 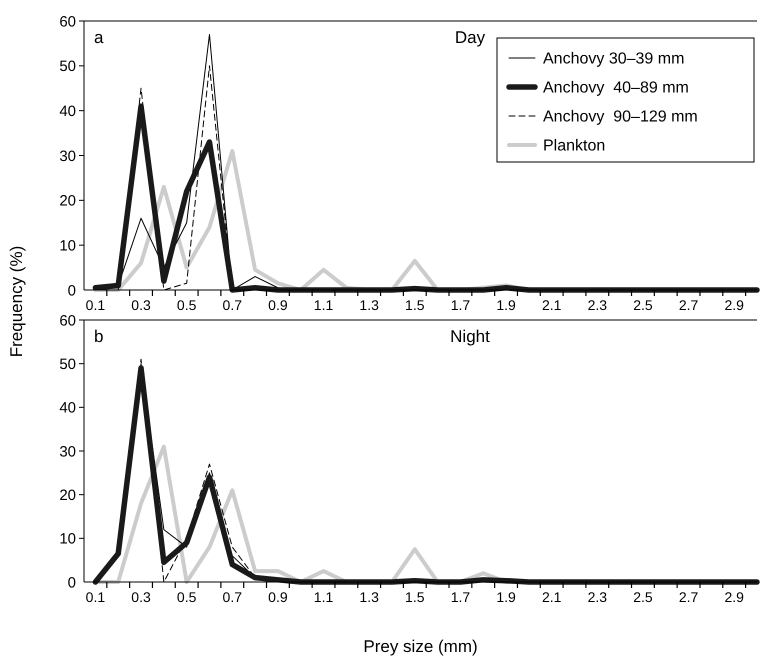 What do you see at coordinates (616, 88) in the screenshot?
I see `legend-label: Anchovy 40–89 mm` at bounding box center [616, 88].